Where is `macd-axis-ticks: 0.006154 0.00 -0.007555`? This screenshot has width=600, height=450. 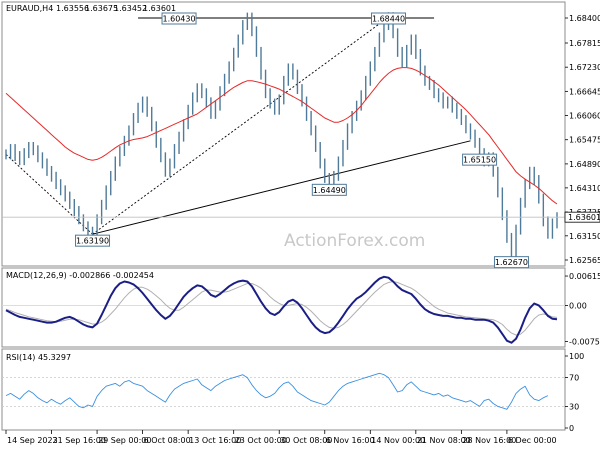 macd-axis-ticks: 0.006154 0.00 -0.007555 is located at coordinates (582, 309).